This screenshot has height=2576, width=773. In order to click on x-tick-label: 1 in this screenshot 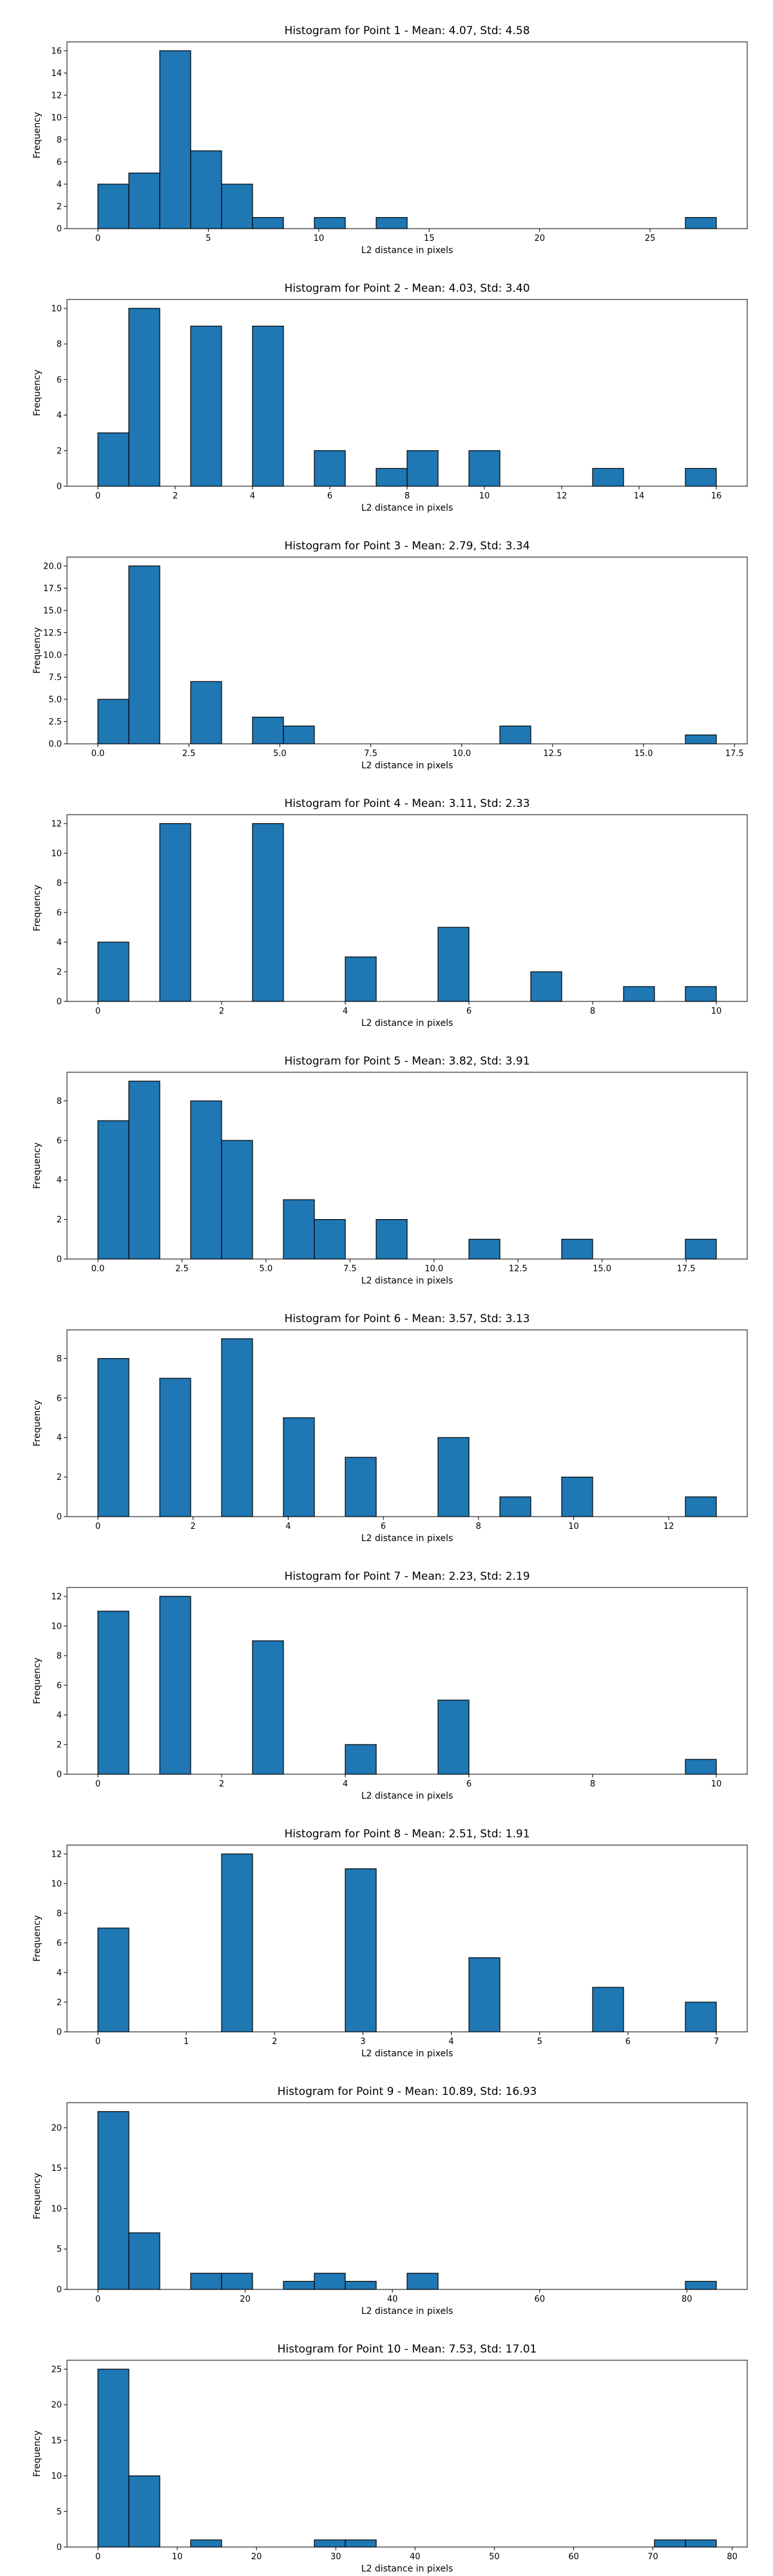, I will do `click(186, 2042)`.